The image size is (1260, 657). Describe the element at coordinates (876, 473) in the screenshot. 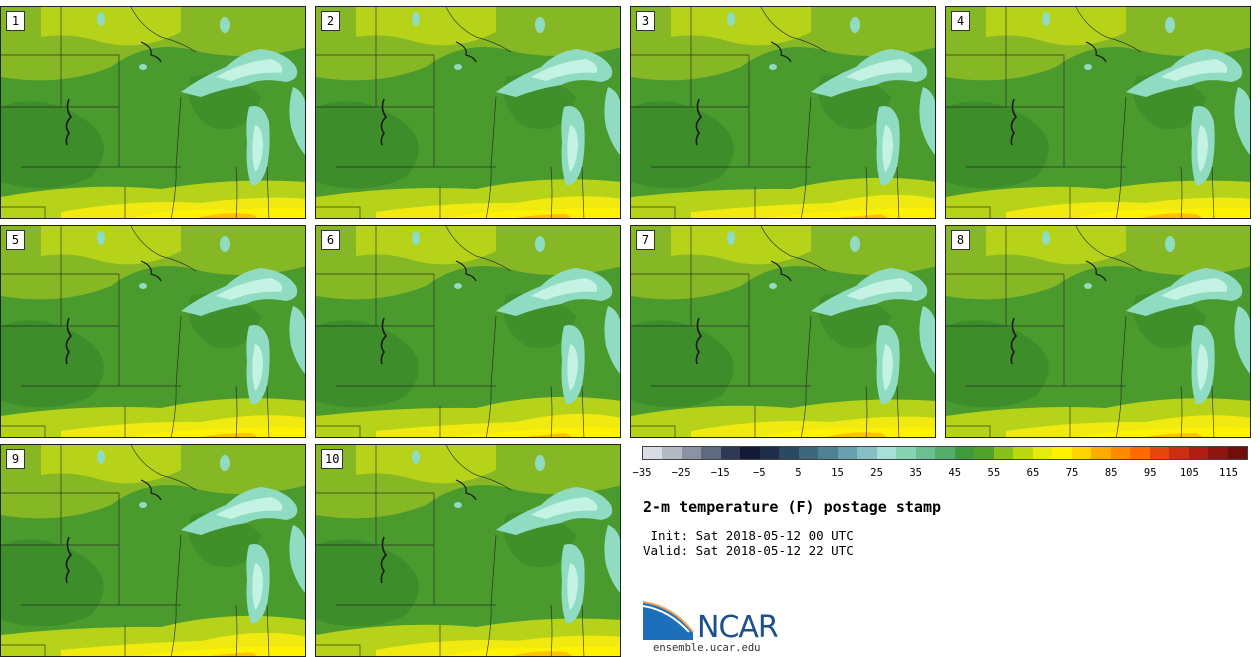

I see `legend-tick-label: 25` at that location.